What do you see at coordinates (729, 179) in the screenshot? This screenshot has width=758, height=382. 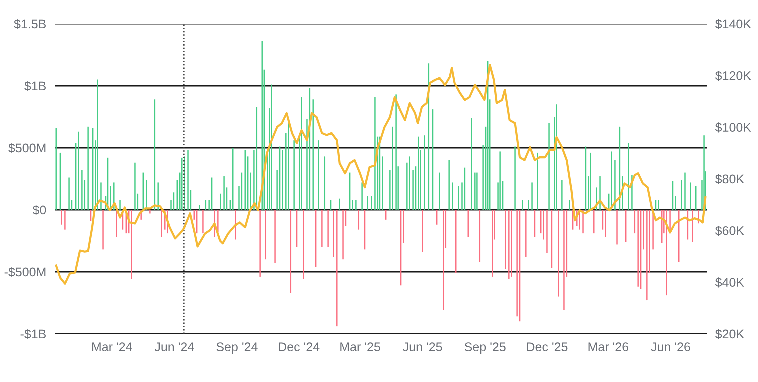 I see `y2-tick-label: $80K` at bounding box center [729, 179].